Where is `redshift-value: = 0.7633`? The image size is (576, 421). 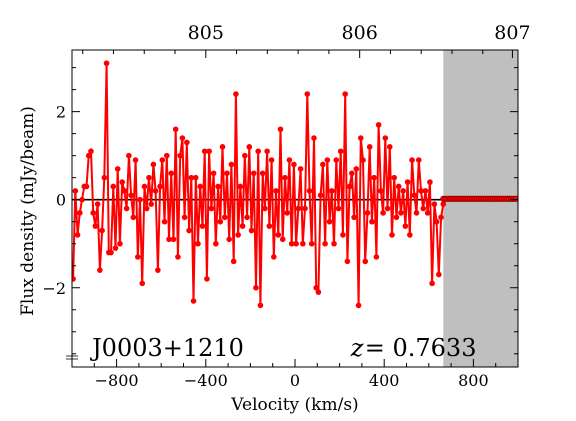 redshift-value: = 0.7633 is located at coordinates (421, 348).